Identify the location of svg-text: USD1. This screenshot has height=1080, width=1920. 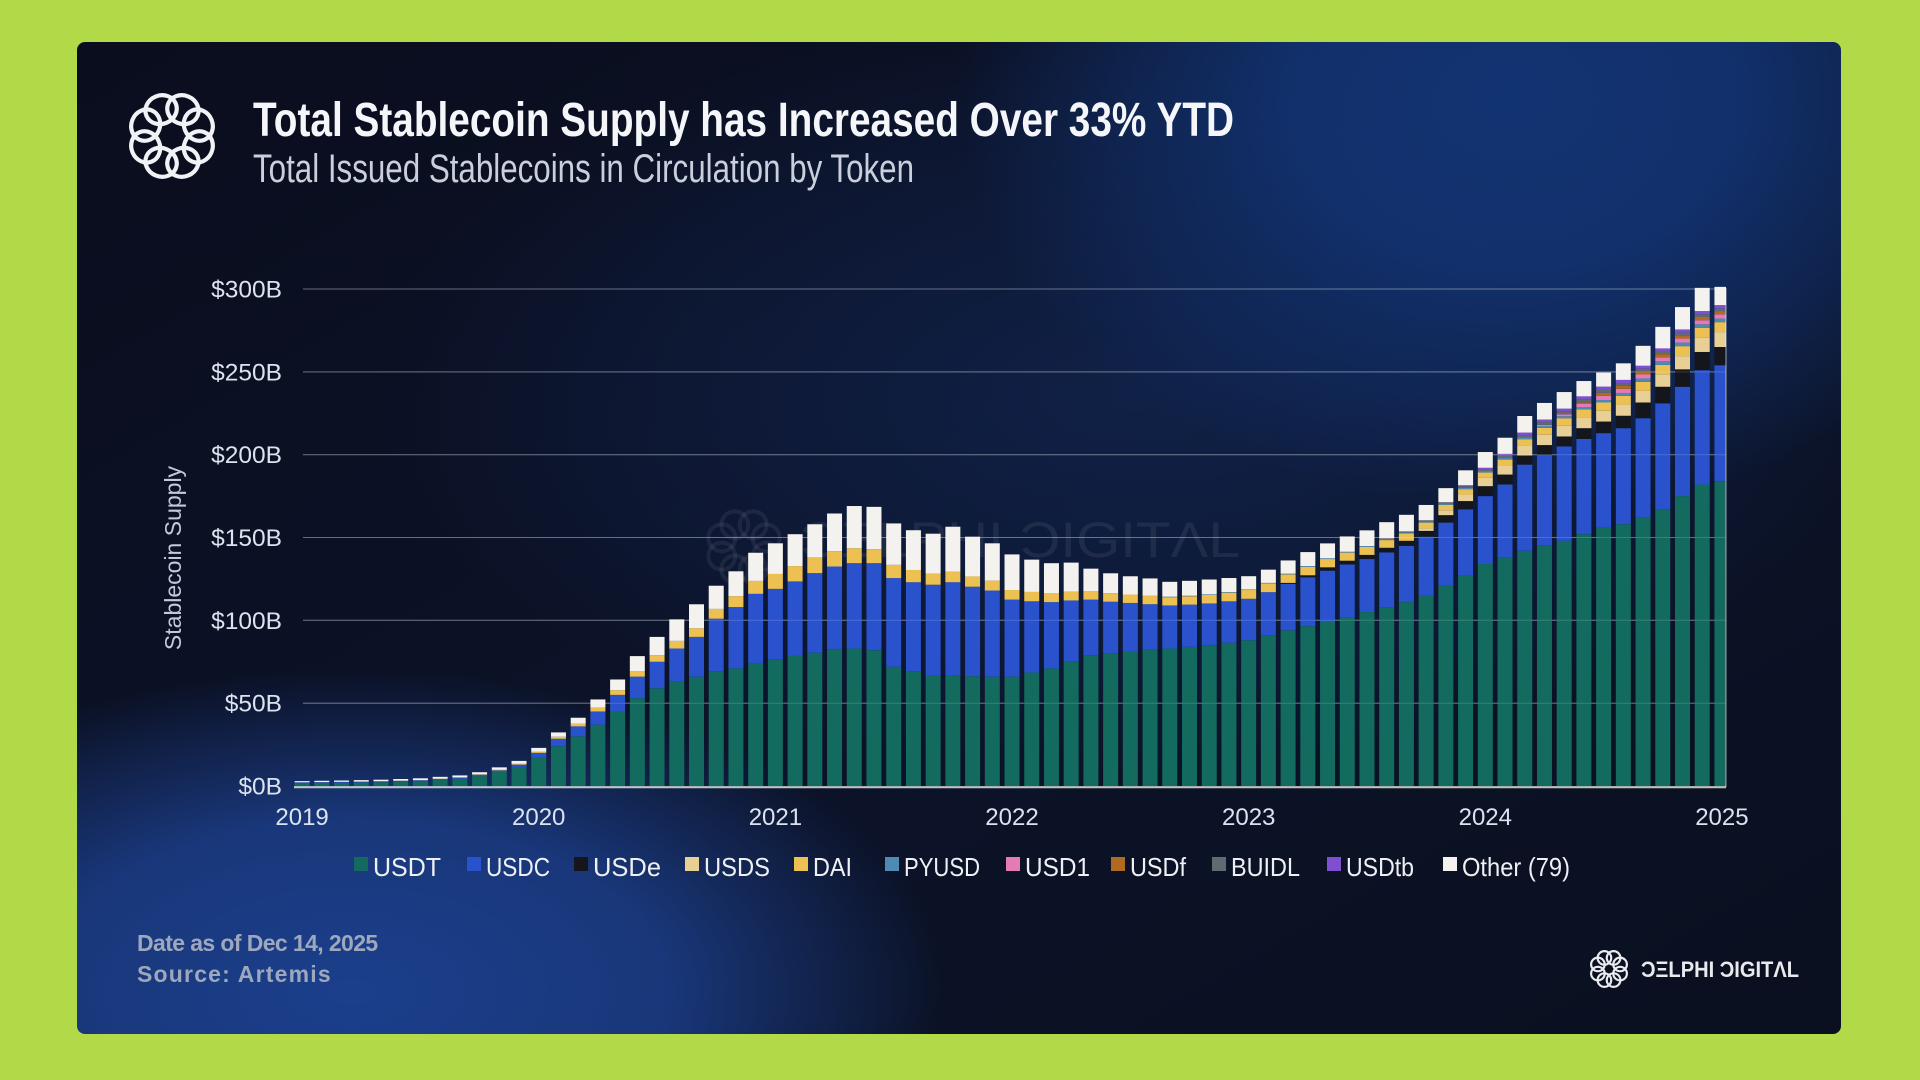
(1057, 867).